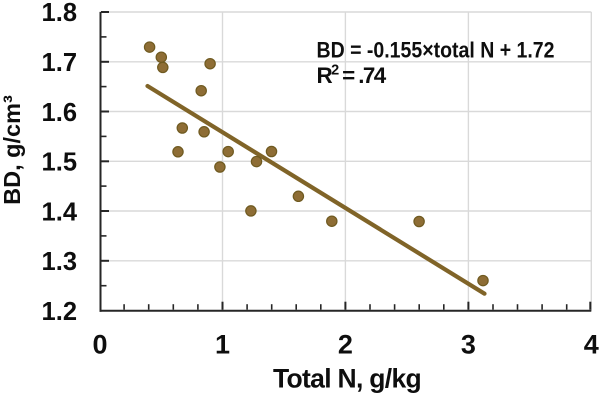 The width and height of the screenshot is (600, 401). I want to click on svg-text: 1.2, so click(59, 312).